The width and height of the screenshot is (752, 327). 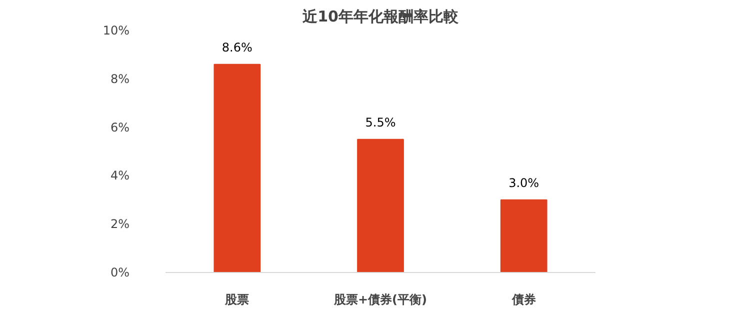 I want to click on x-tick-label: 股票, so click(x=237, y=299).